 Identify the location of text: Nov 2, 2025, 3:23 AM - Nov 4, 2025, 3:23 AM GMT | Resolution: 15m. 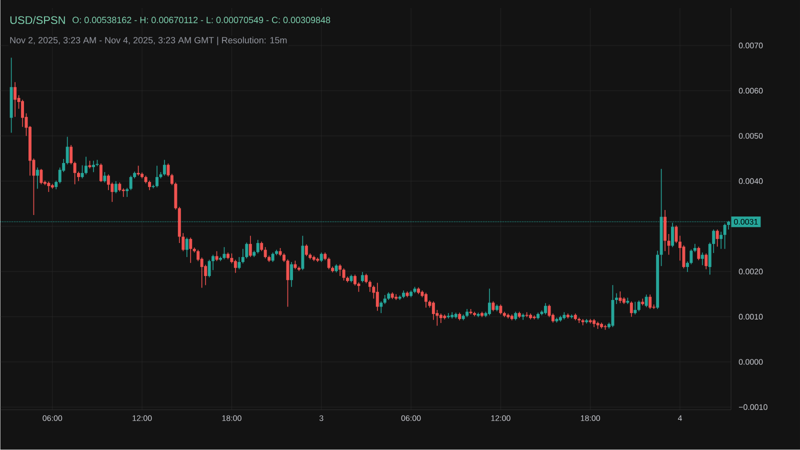
(148, 41).